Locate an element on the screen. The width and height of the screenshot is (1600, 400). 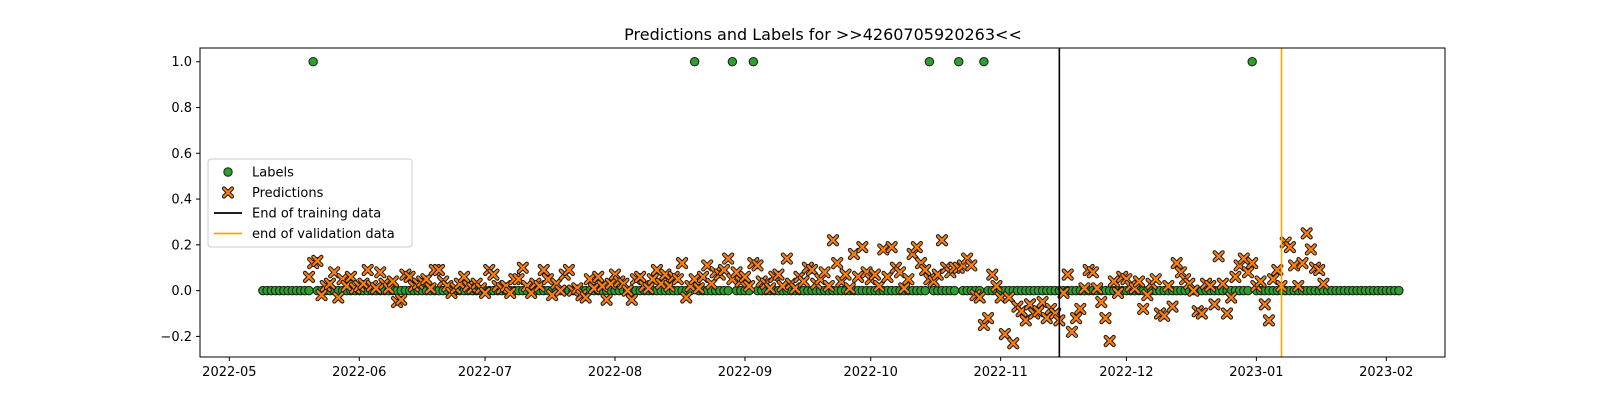
x-tick-label: 2023-02 is located at coordinates (1386, 372).